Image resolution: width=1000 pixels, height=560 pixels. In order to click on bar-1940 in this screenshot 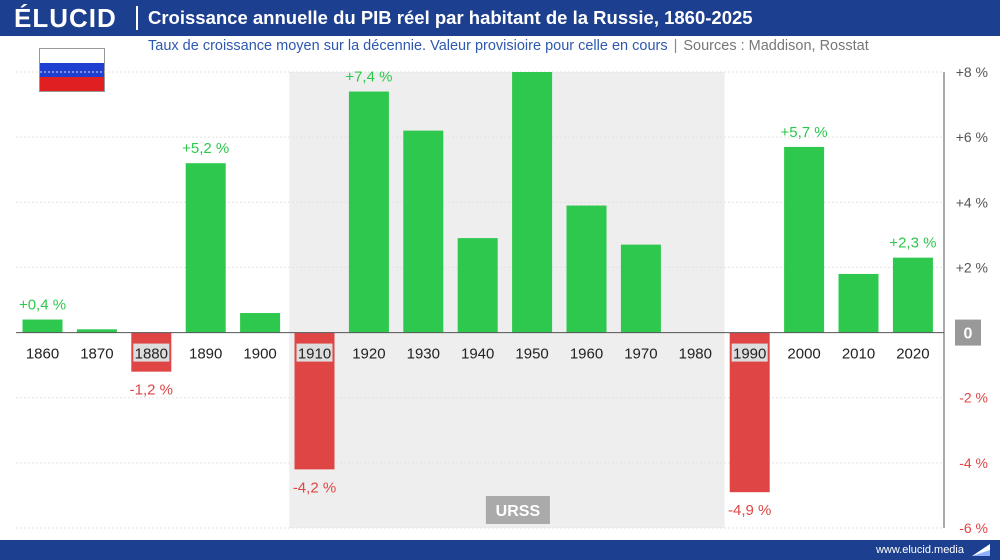, I will do `click(477, 285)`.